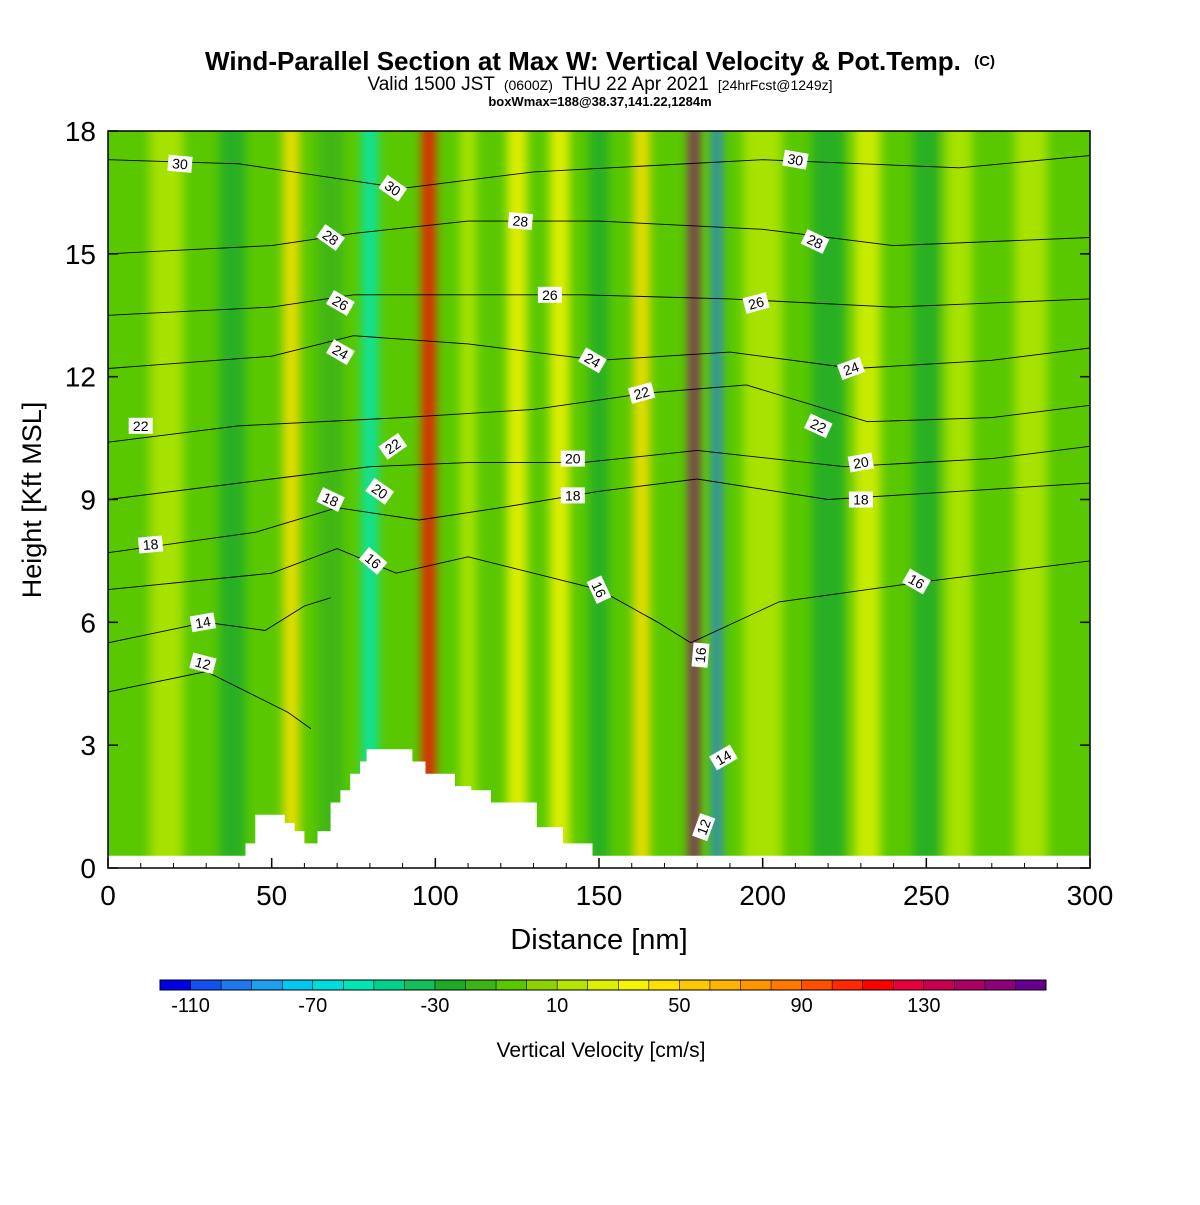 The width and height of the screenshot is (1200, 1205). What do you see at coordinates (723, 757) in the screenshot?
I see `theta-label-28: 14` at bounding box center [723, 757].